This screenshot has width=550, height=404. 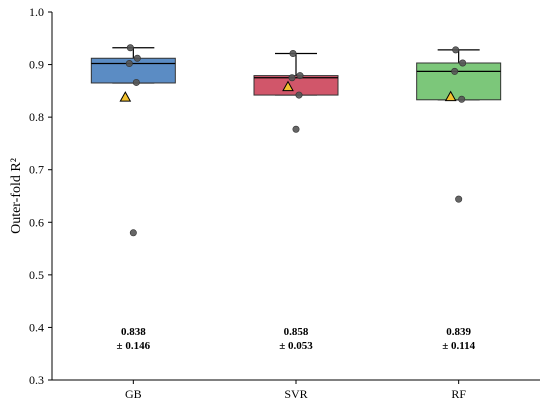 I want to click on stat-sd-rf: ± 0.114, so click(x=458, y=346).